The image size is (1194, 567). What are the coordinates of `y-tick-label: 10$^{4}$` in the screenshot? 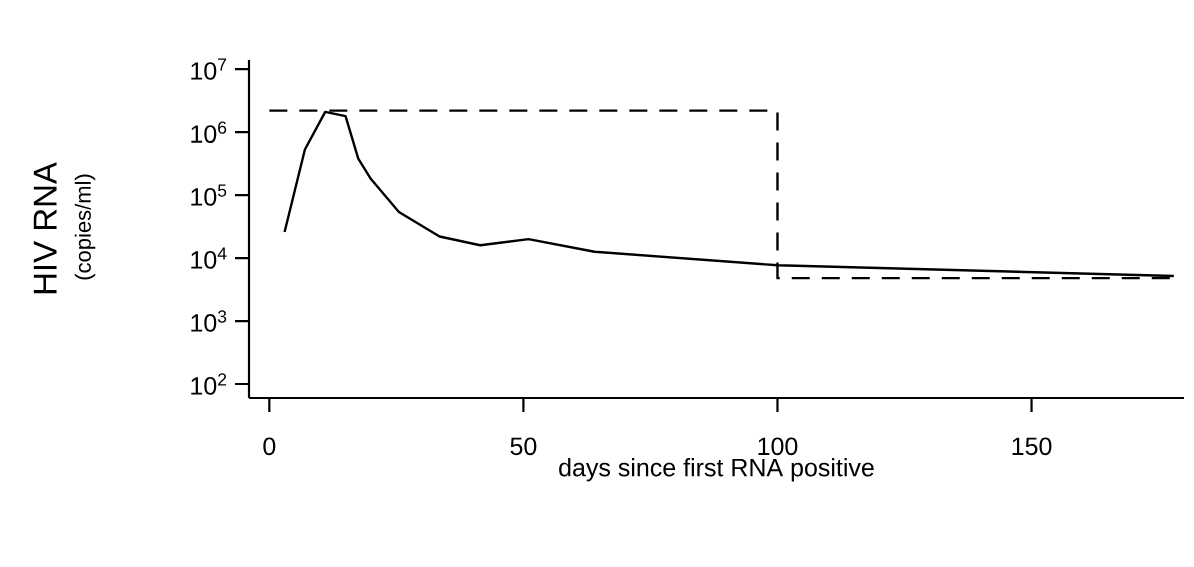 It's located at (209, 258).